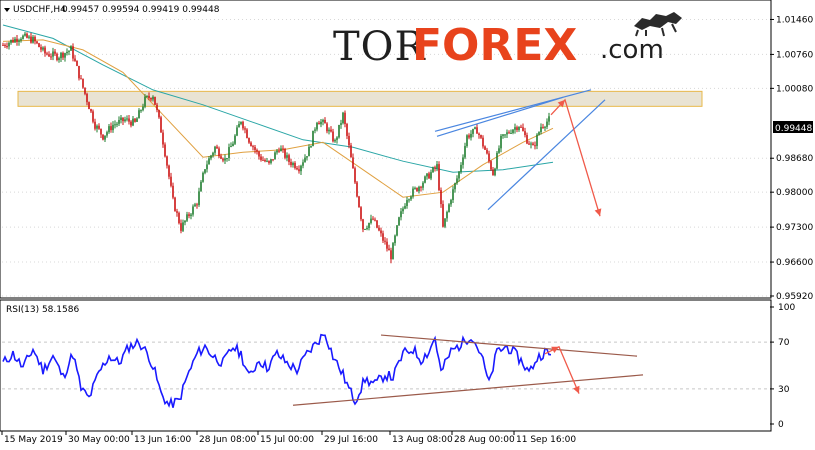 This screenshot has height=450, width=815. I want to click on time-tick-label: 29 Jul 16:00, so click(351, 440).